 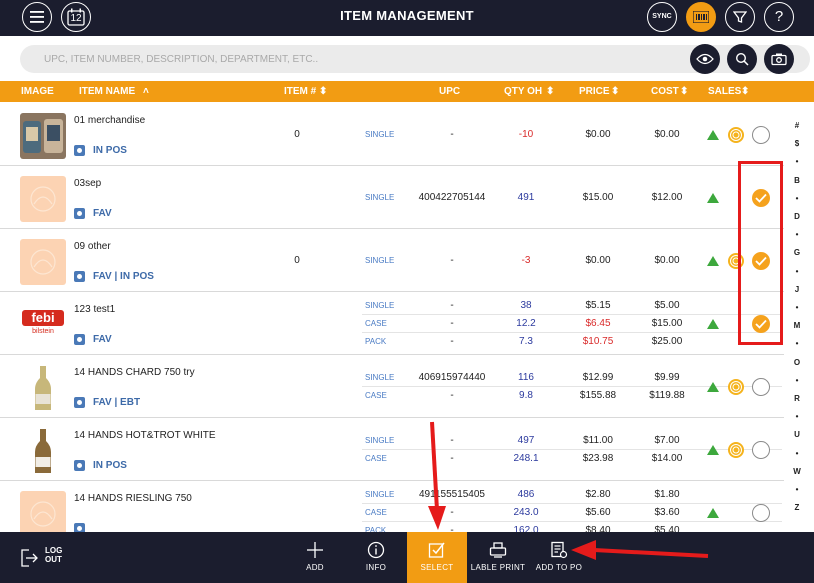 What do you see at coordinates (526, 377) in the screenshot?
I see `qty-on-hand: 116` at bounding box center [526, 377].